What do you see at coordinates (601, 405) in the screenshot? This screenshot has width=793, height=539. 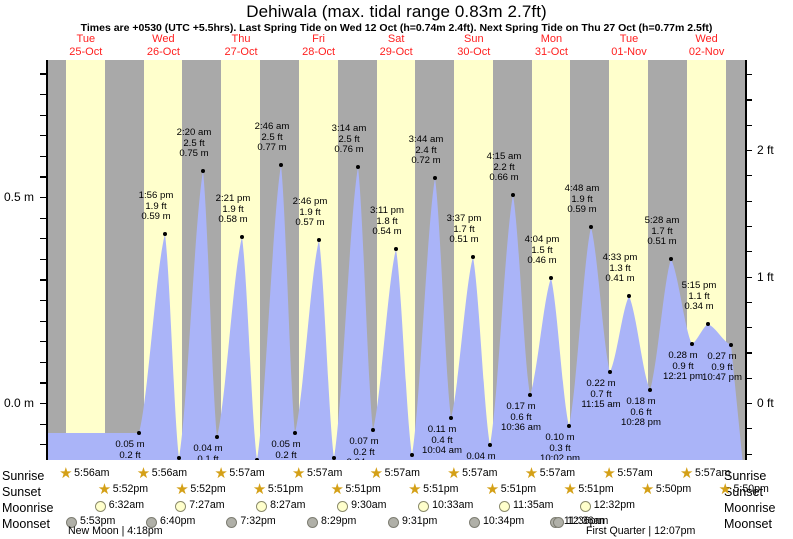 I see `tide-line-3: 11:15 am` at bounding box center [601, 405].